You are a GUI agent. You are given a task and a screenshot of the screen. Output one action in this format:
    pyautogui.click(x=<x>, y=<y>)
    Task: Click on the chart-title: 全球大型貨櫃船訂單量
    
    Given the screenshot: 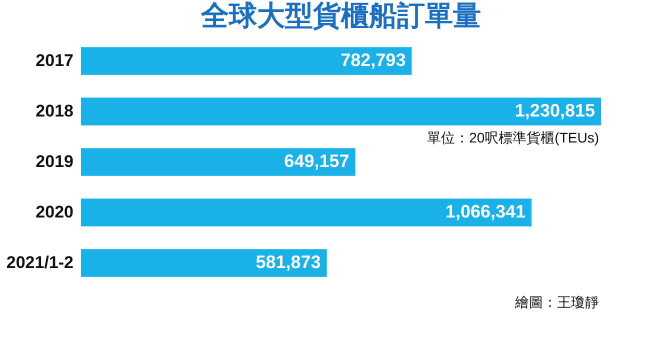 What is the action you would take?
    pyautogui.click(x=340, y=16)
    